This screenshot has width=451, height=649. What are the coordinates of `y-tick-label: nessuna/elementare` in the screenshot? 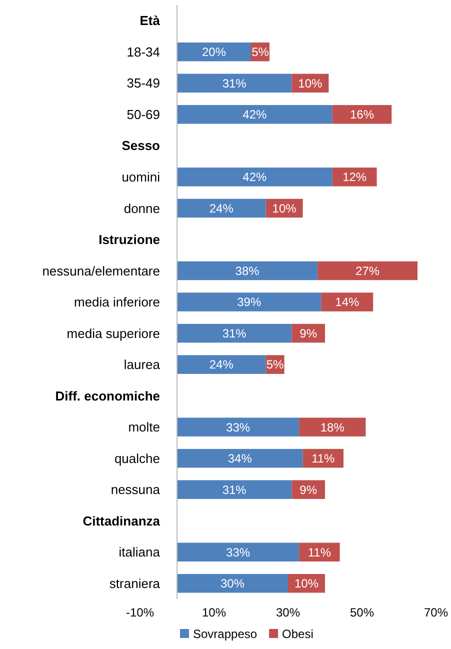 It's located at (101, 270).